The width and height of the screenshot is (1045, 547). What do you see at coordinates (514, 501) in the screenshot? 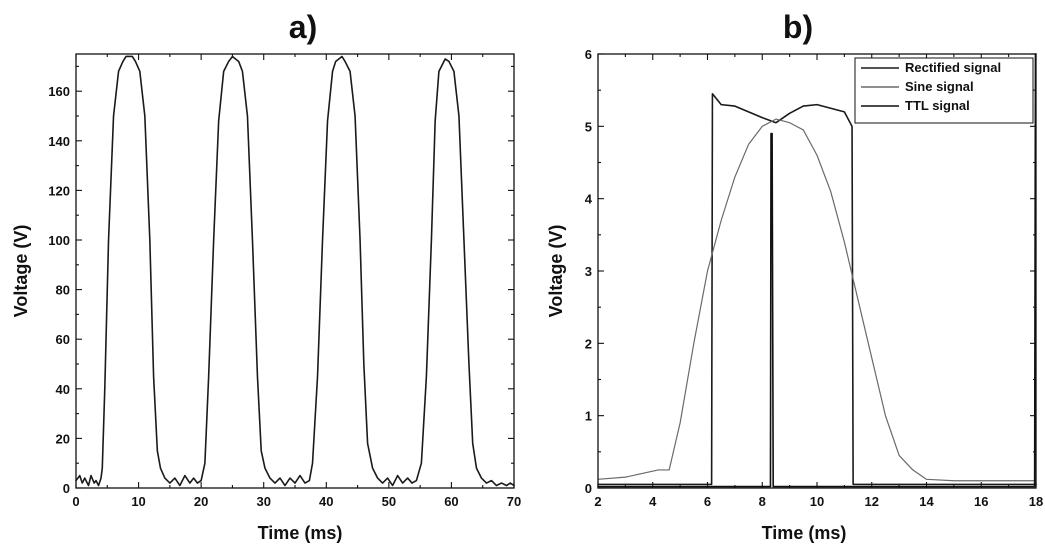
I see `x-tick-label: 70` at bounding box center [514, 501].